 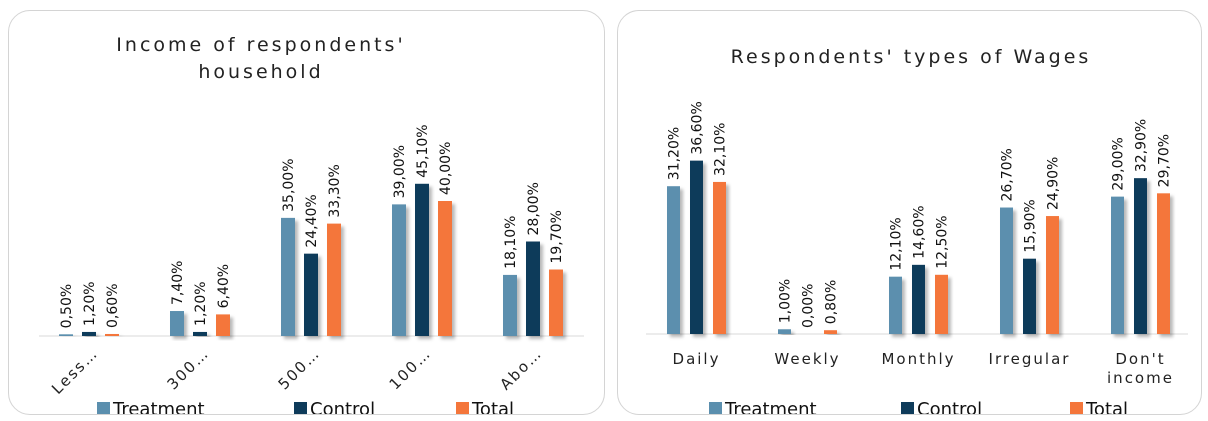 I want to click on data-label-control-1: 1,20%, so click(x=201, y=303).